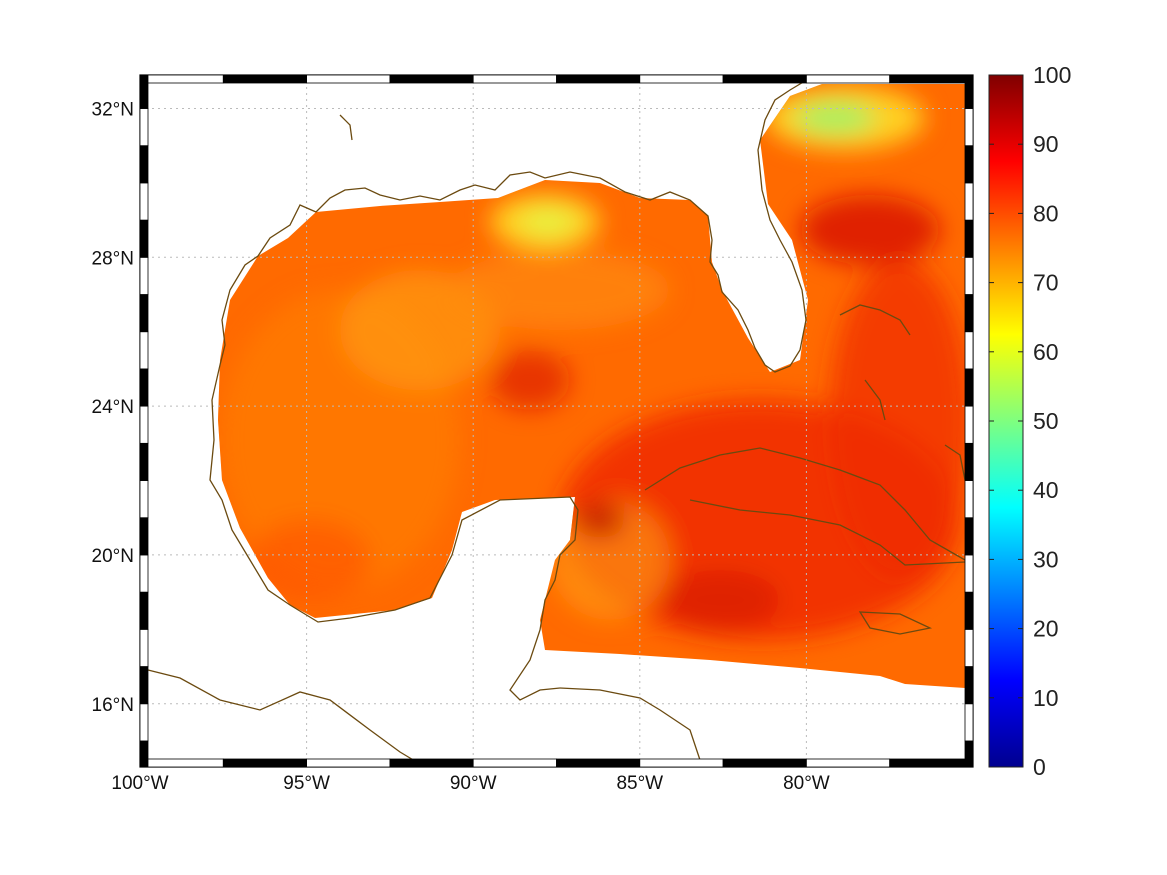  Describe the element at coordinates (113, 109) in the screenshot. I see `lat-tick-label: 32°N` at that location.